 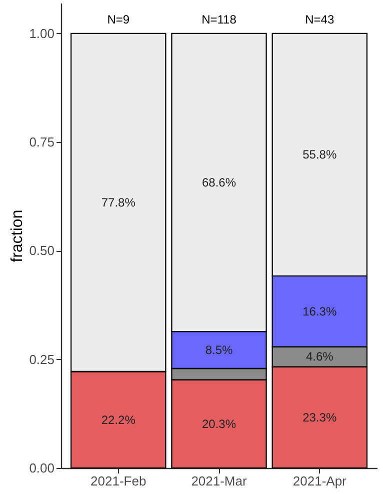 What do you see at coordinates (41, 250) in the screenshot?
I see `y-tick-label: 0.50` at bounding box center [41, 250].